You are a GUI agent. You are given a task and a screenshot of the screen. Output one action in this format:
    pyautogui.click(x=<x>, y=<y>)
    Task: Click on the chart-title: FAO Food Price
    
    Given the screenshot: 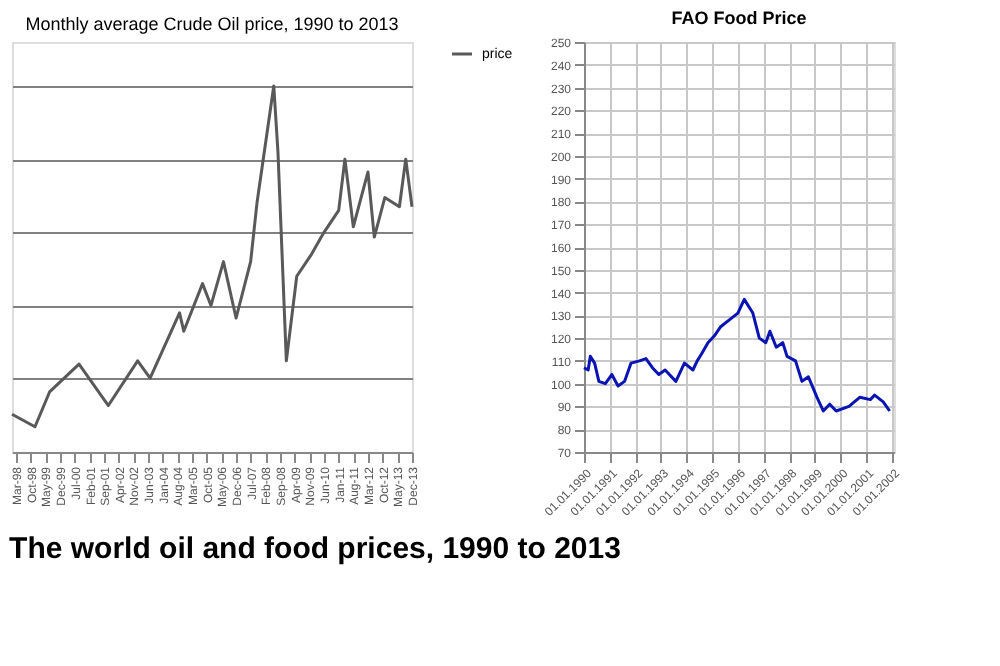 What is the action you would take?
    pyautogui.click(x=739, y=18)
    